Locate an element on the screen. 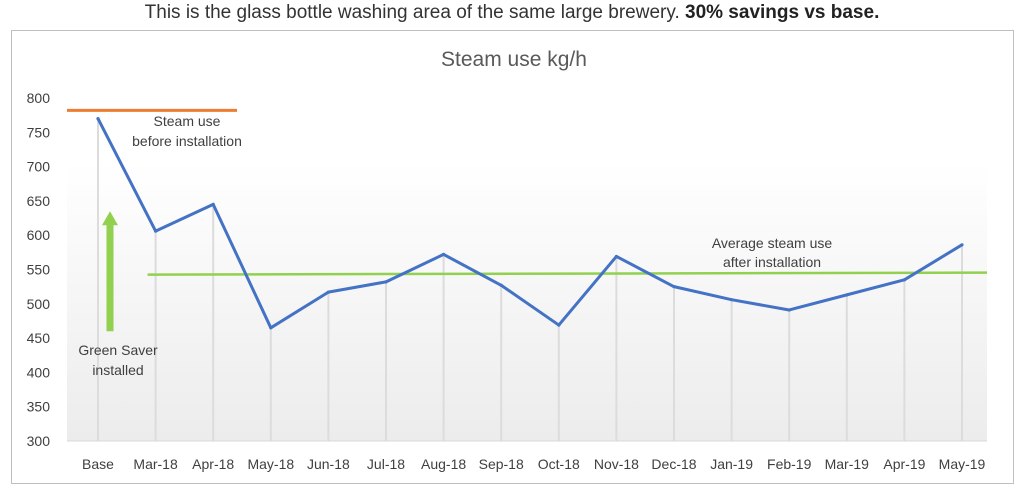 The width and height of the screenshot is (1024, 493). installed-annotation-label: Green Saver installed is located at coordinates (118, 360).